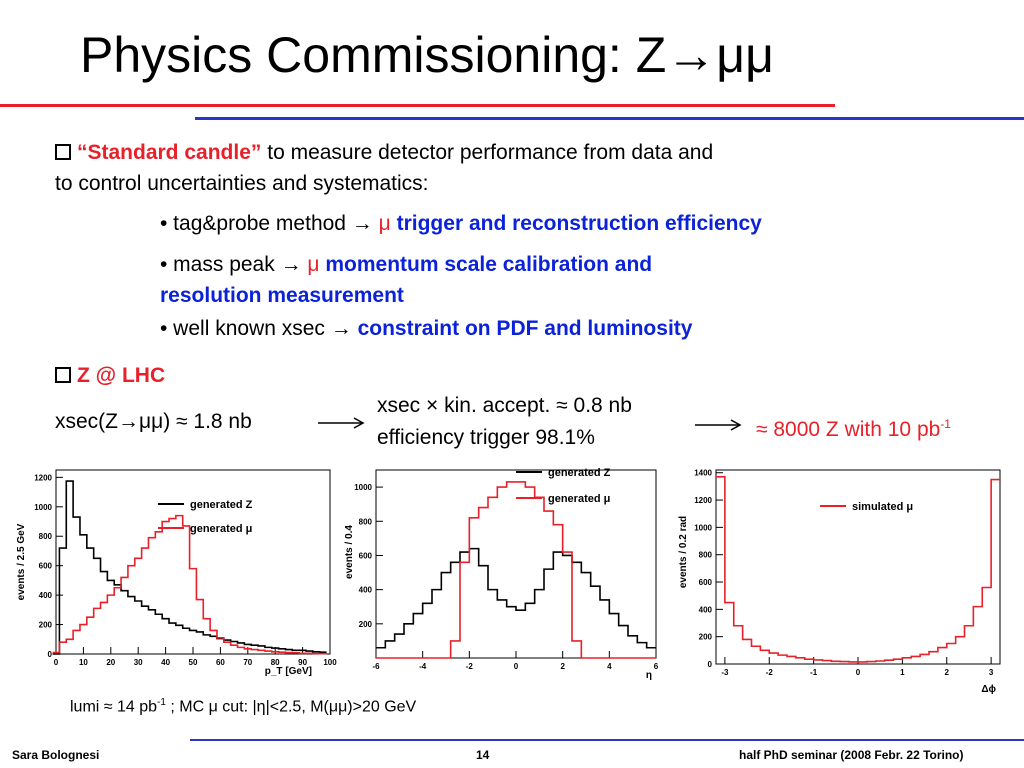 This screenshot has width=1024, height=768. Describe the element at coordinates (609, 118) in the screenshot. I see `title-rule-blue` at that location.